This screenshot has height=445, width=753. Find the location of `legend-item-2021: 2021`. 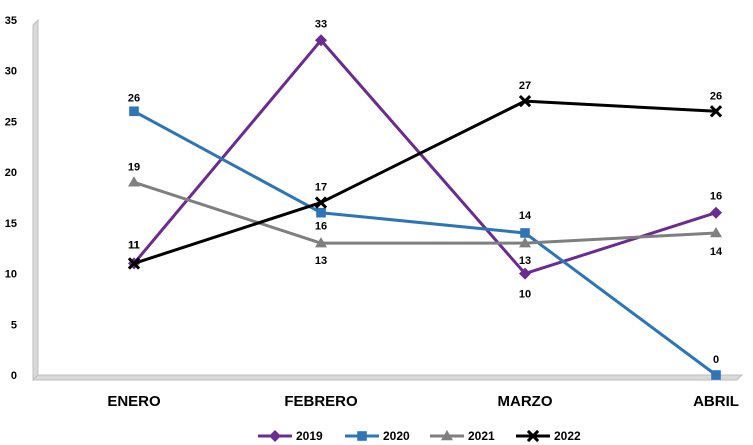

legend-item-2021: 2021 is located at coordinates (462, 436).